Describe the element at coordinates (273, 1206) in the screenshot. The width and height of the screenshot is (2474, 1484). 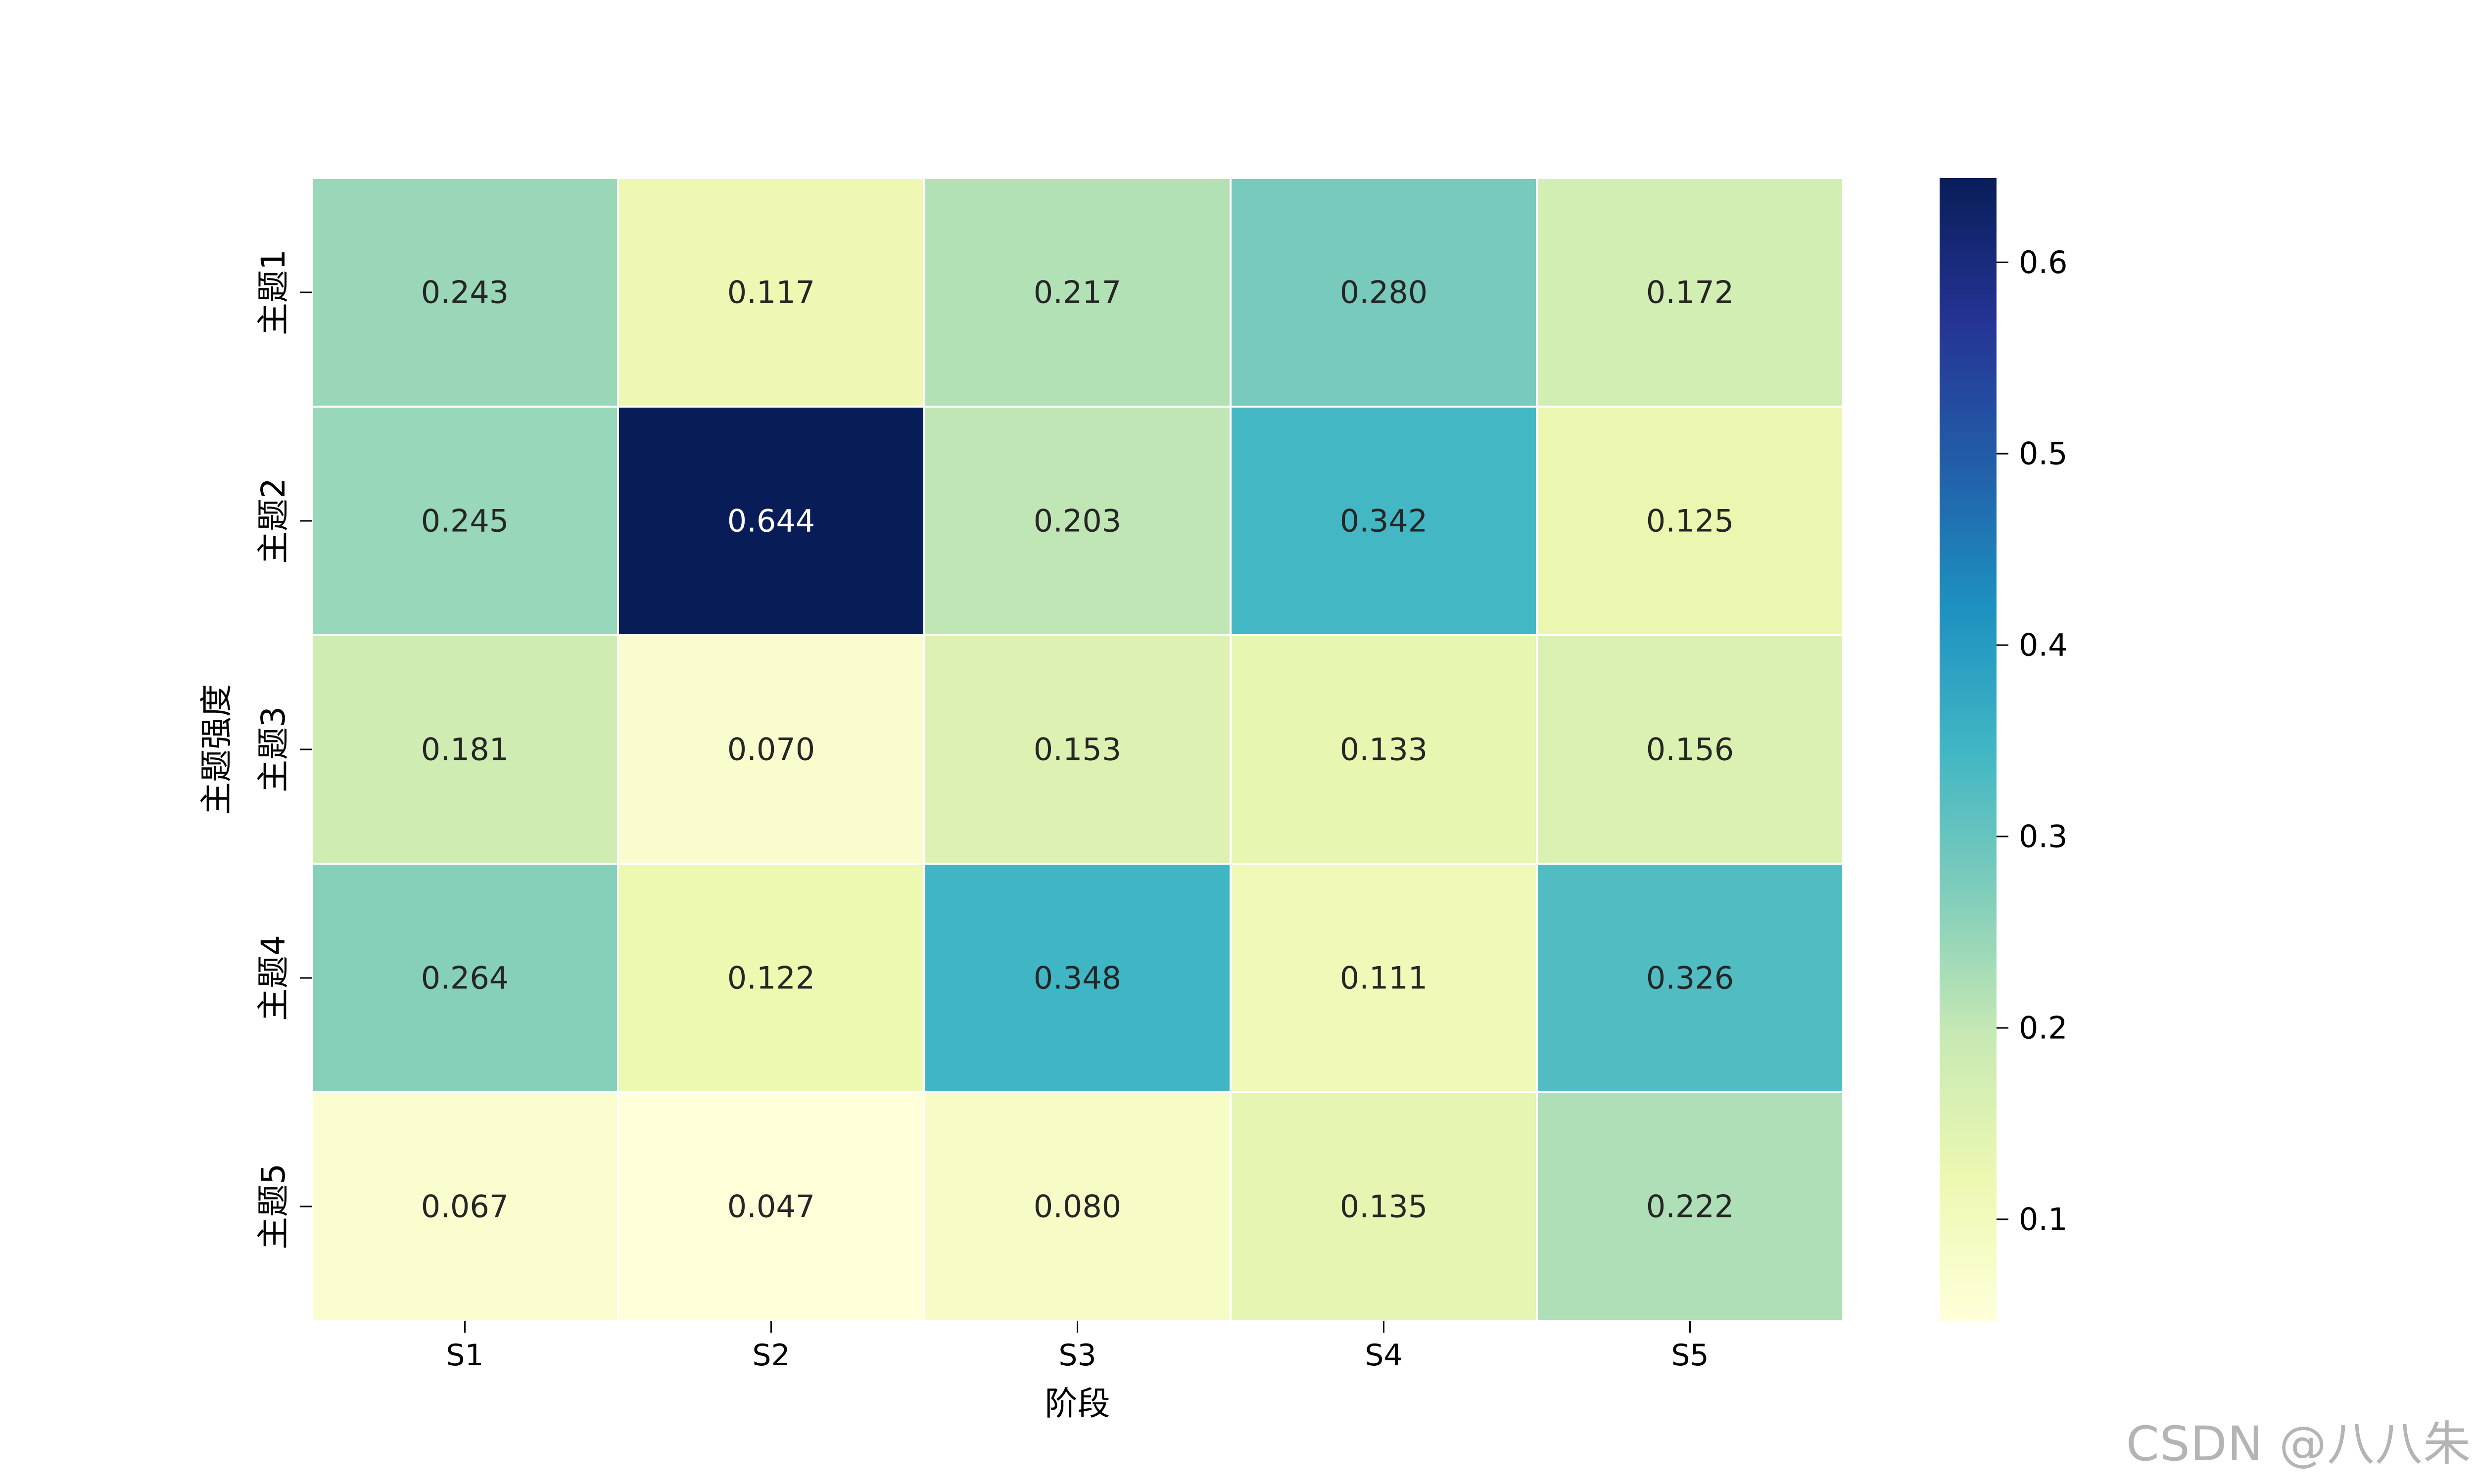
I see `y-tick-label: 主题5` at that location.